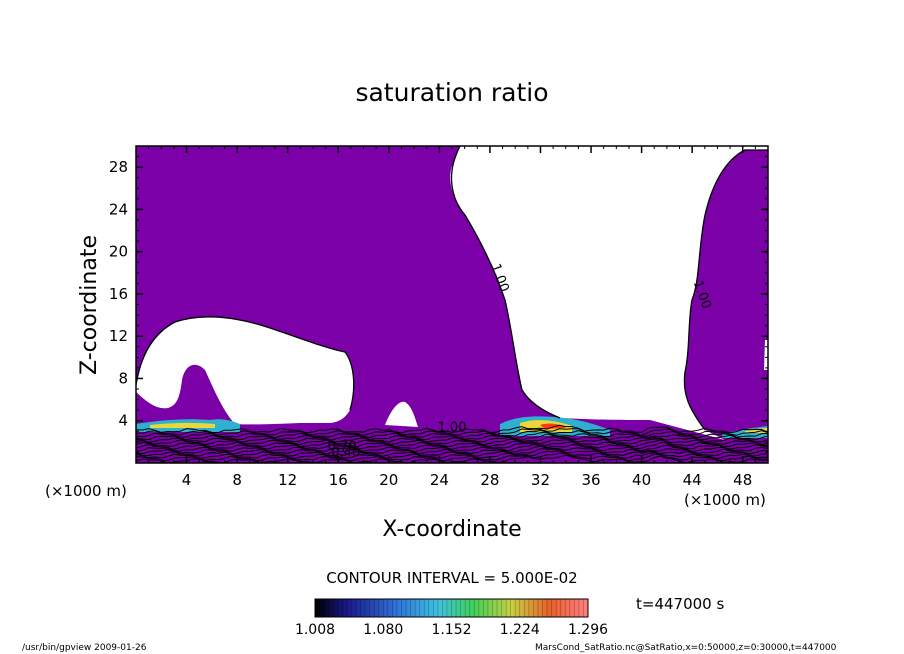  Describe the element at coordinates (451, 578) in the screenshot. I see `contour-interval-label: CONTOUR INTERVAL = 5.000E-02` at that location.